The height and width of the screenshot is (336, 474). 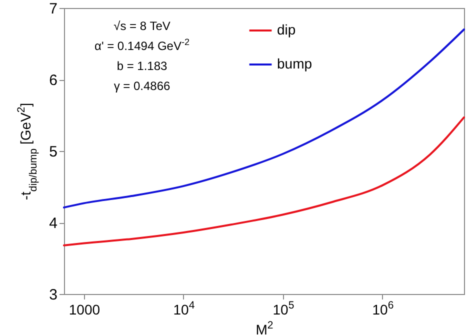 I want to click on y-tick-label: 6, so click(x=53, y=80).